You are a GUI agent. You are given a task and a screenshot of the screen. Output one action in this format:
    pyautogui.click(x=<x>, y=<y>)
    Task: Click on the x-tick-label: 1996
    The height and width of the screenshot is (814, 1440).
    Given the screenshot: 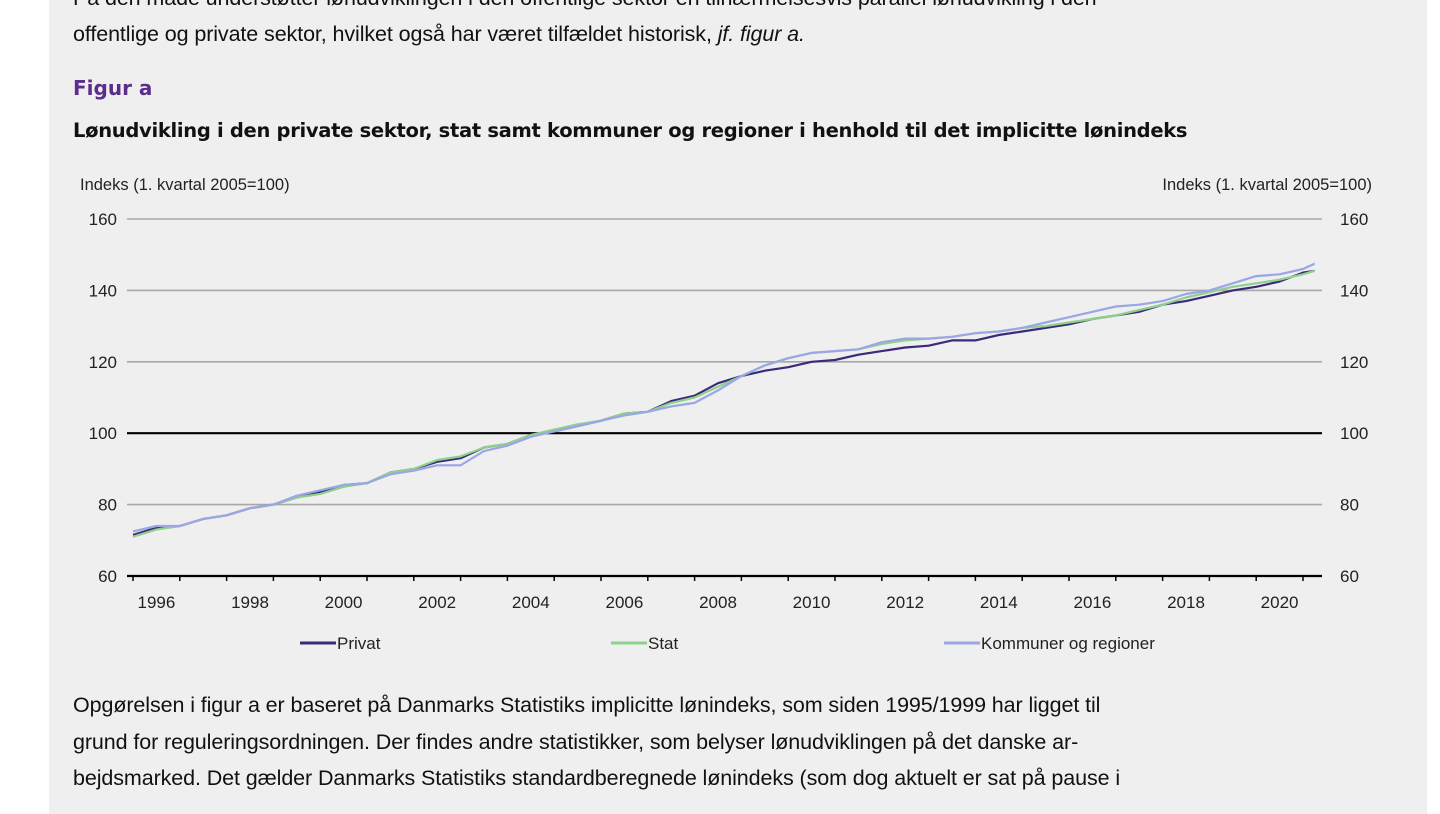 What is the action you would take?
    pyautogui.click(x=156, y=602)
    